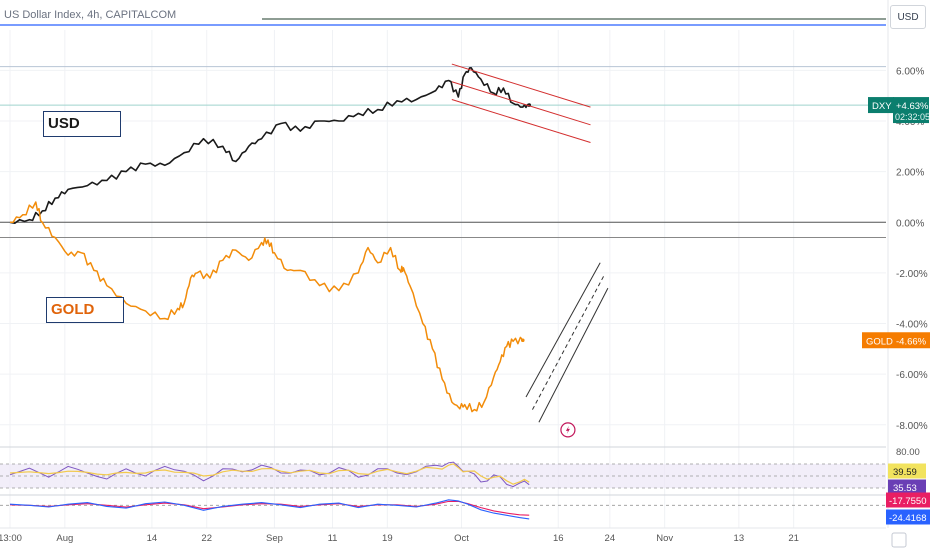 This screenshot has height=550, width=932. What do you see at coordinates (908, 452) in the screenshot?
I see `rsi-tick-label: 80.00` at bounding box center [908, 452].